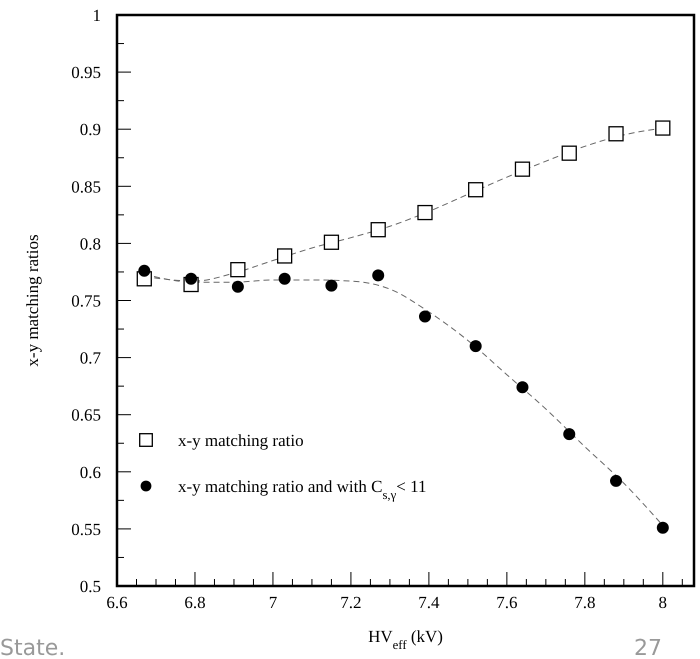 The height and width of the screenshot is (659, 700). I want to click on y-tick-label: 0.65, so click(86, 415).